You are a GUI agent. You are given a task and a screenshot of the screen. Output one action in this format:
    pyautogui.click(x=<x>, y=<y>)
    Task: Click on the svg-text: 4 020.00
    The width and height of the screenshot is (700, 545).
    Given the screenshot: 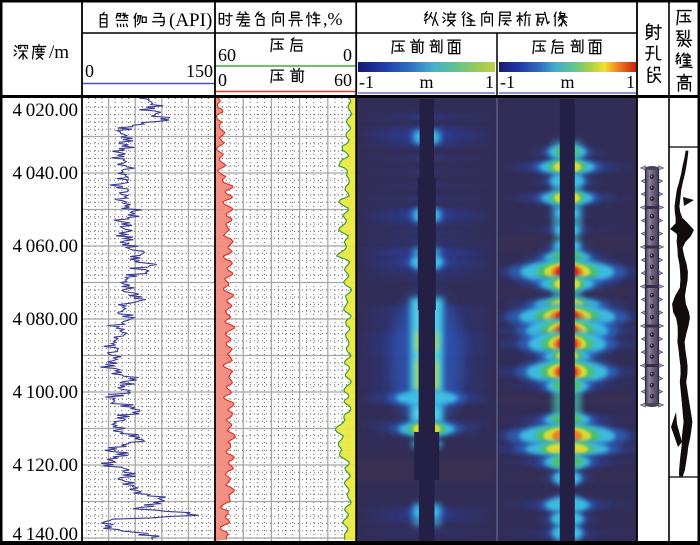 What is the action you would take?
    pyautogui.click(x=45, y=110)
    